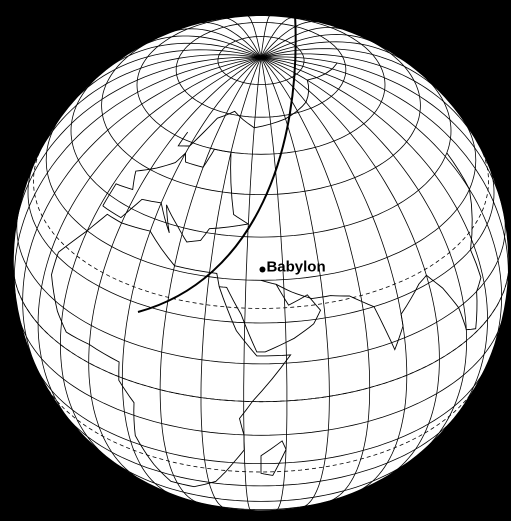 Image resolution: width=511 pixels, height=521 pixels. I want to click on tropic-line, so click(261, 428).